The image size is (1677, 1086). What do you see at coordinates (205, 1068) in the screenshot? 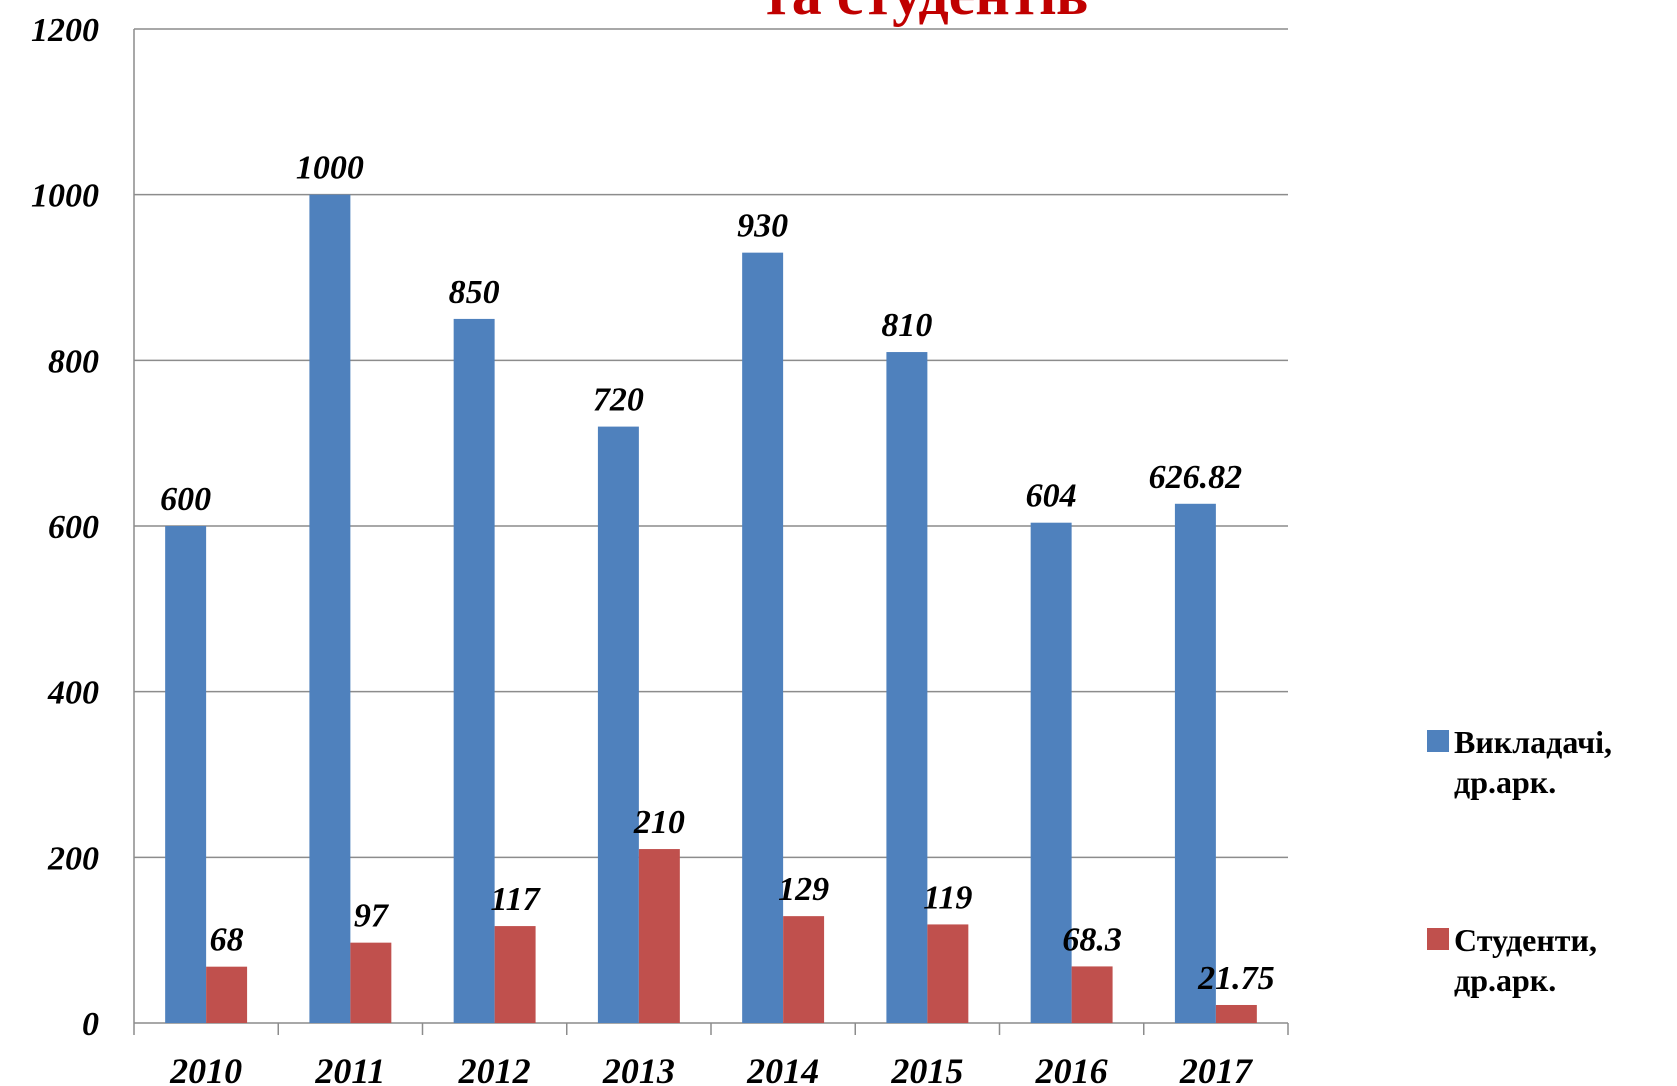
I see `x-tick-label: 2010` at bounding box center [205, 1068].